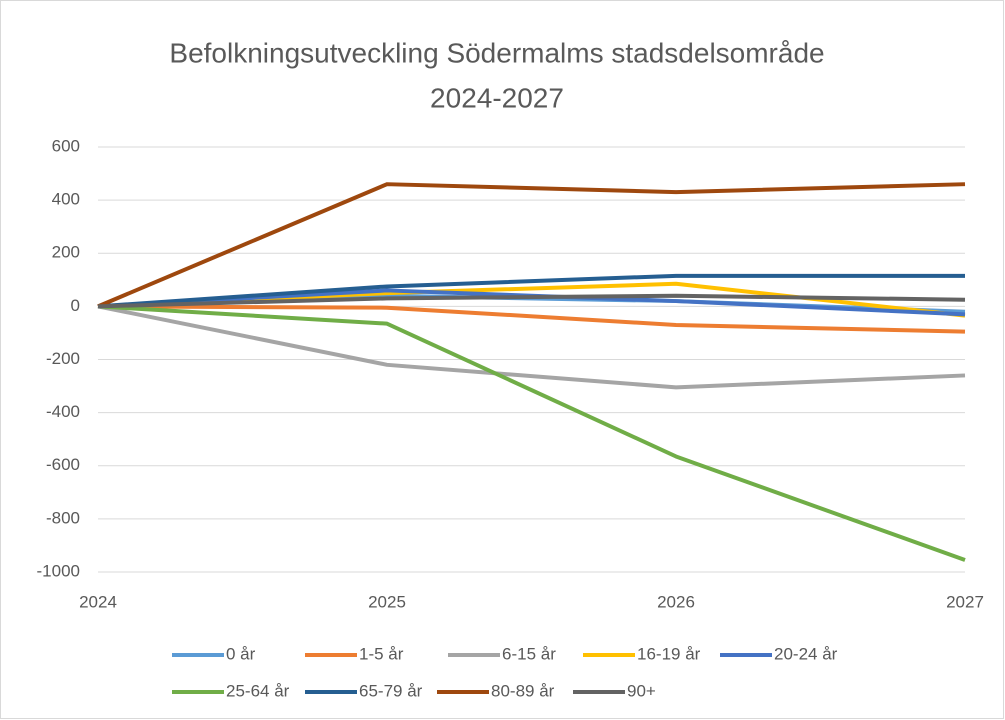 The width and height of the screenshot is (1005, 720). I want to click on legend-label: 1-5 år, so click(381, 653).